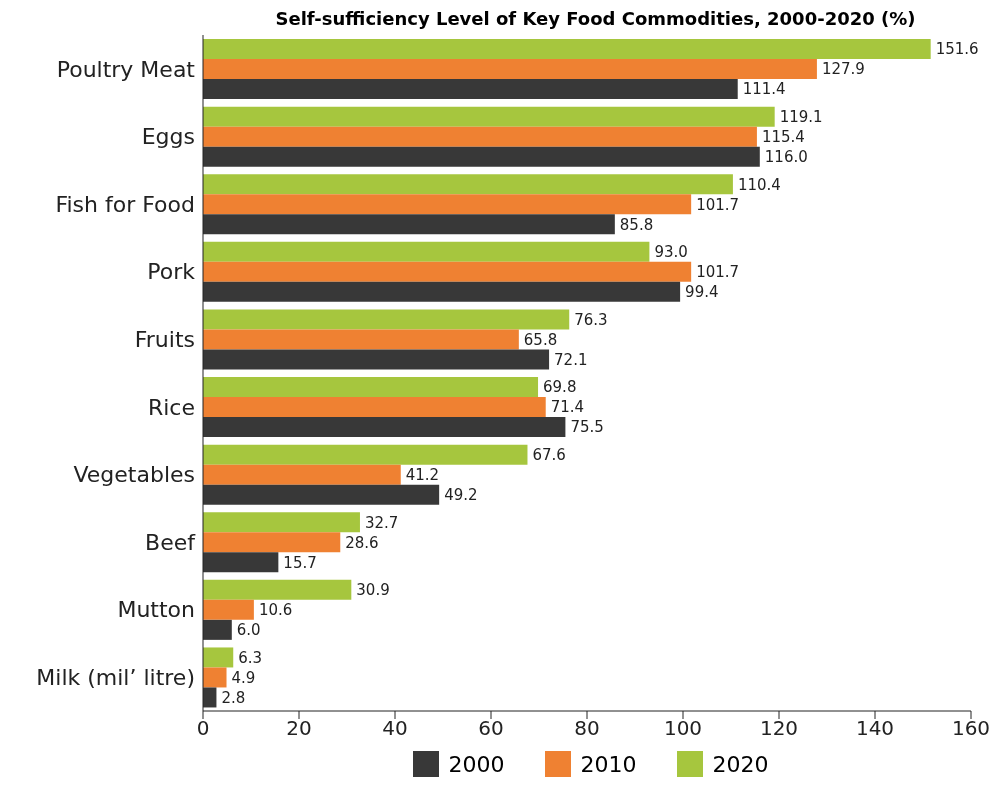 The height and width of the screenshot is (787, 1001). I want to click on y-tick-label: Mutton, so click(156, 610).